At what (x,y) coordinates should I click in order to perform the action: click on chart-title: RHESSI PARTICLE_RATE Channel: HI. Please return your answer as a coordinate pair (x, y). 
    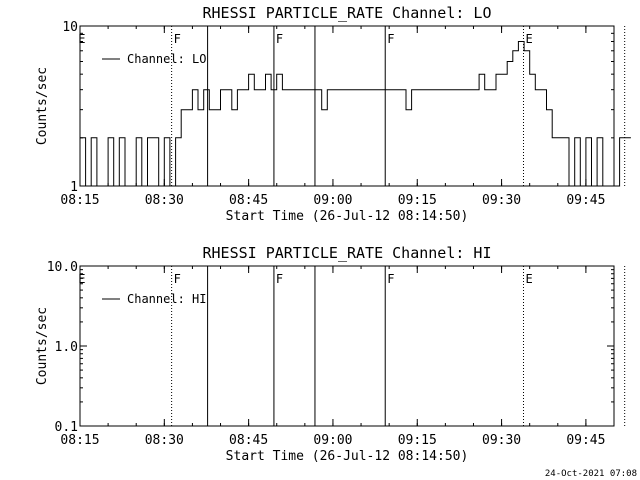
    Looking at the image, I should click on (347, 253).